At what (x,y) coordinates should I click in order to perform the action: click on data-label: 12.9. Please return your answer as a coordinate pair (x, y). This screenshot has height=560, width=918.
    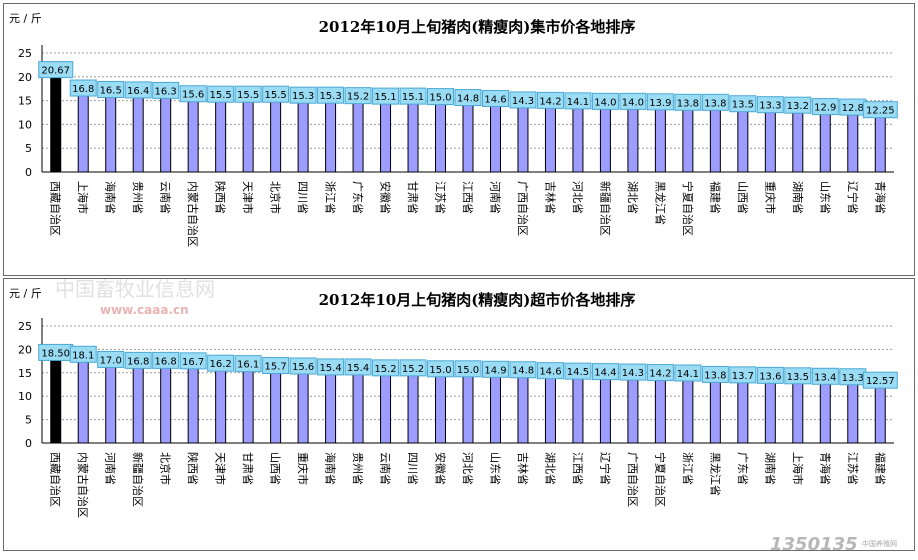
    Looking at the image, I should click on (825, 108).